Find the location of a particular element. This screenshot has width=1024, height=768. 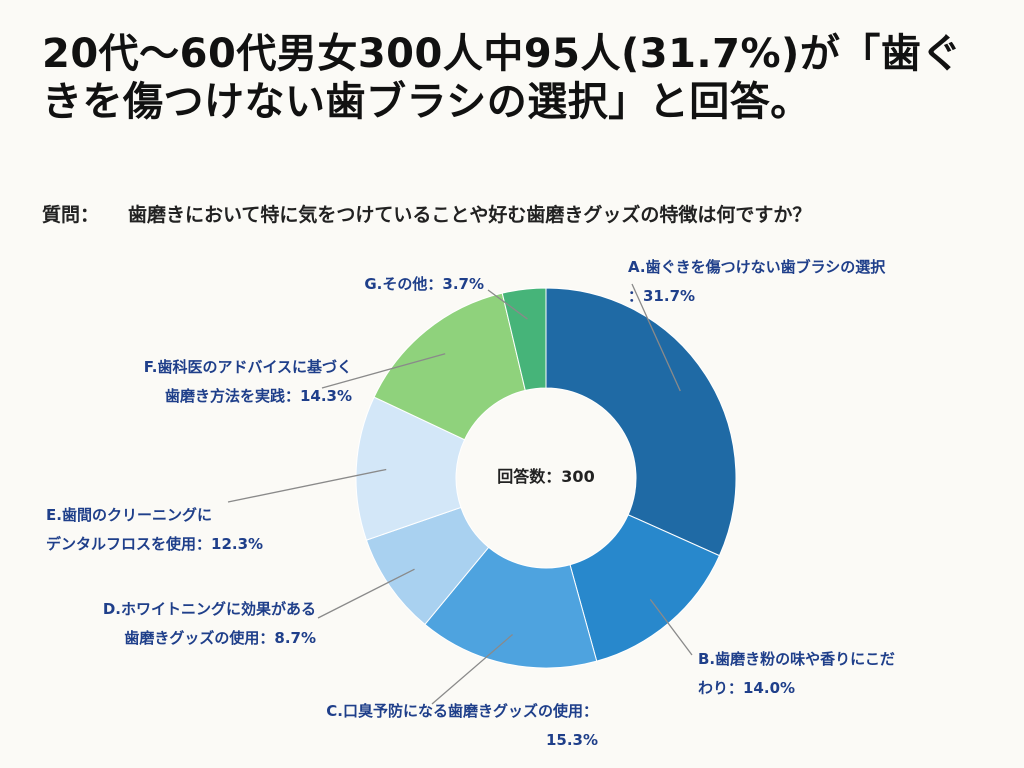

slice-label-f: F.歯科医のアドバイスに基づく歯磨き方法を実践：14.3% is located at coordinates (248, 381).